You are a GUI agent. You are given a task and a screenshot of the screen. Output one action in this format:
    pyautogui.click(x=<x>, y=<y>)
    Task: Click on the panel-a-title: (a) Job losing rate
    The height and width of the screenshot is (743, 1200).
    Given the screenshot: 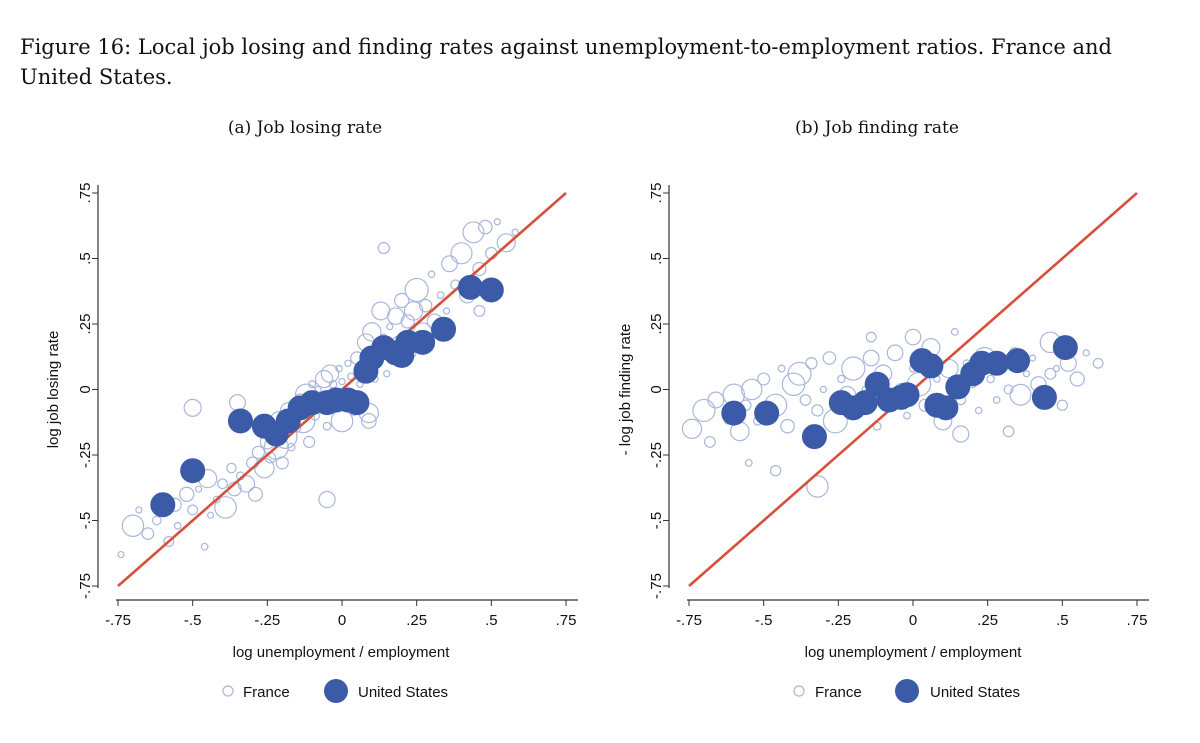 What is the action you would take?
    pyautogui.click(x=305, y=128)
    